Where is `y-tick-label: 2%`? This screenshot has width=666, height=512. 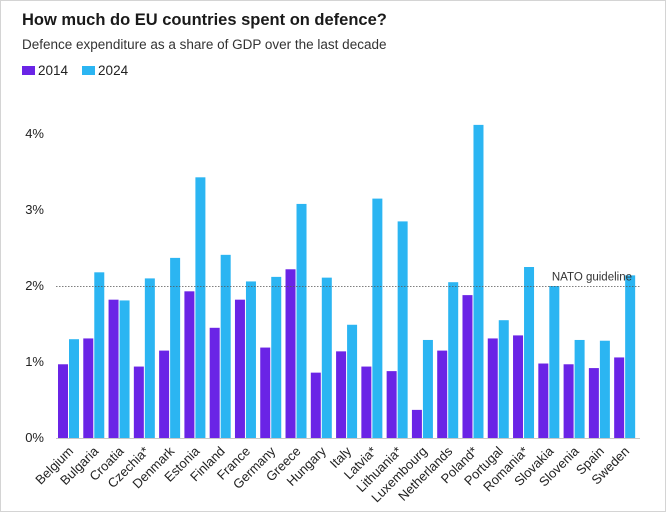 y-tick-label: 2% is located at coordinates (34, 285).